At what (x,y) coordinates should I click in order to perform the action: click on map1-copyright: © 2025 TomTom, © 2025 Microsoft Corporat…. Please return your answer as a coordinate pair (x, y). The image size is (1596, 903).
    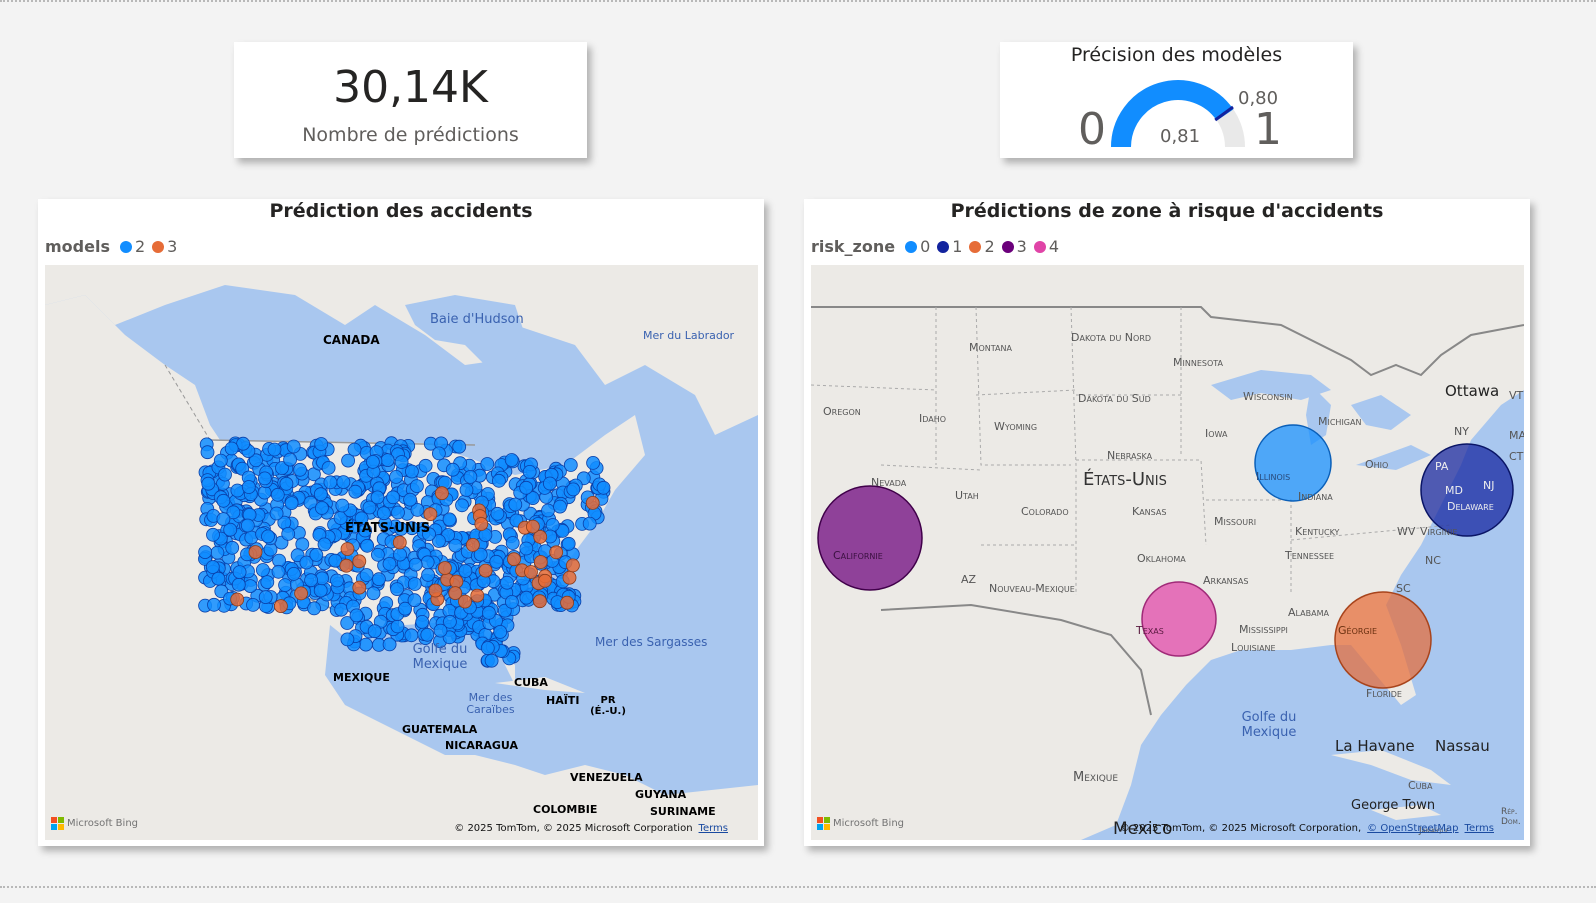
    Looking at the image, I should click on (591, 828).